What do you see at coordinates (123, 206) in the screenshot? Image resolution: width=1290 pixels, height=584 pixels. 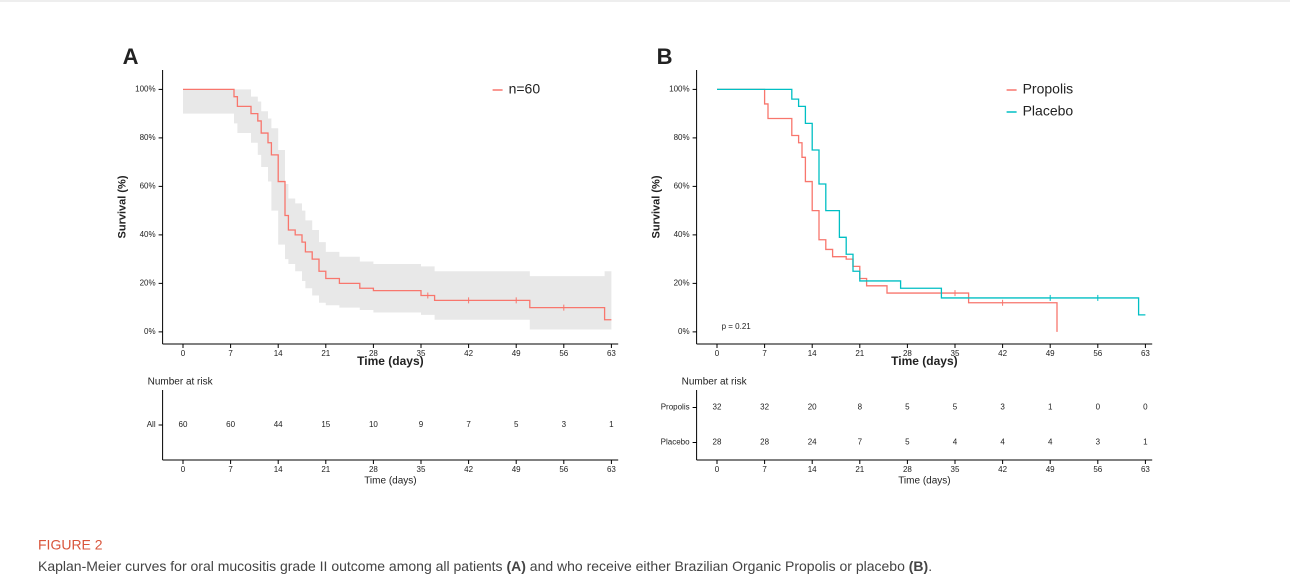 I see `y-axis-title: Survival (%)` at bounding box center [123, 206].